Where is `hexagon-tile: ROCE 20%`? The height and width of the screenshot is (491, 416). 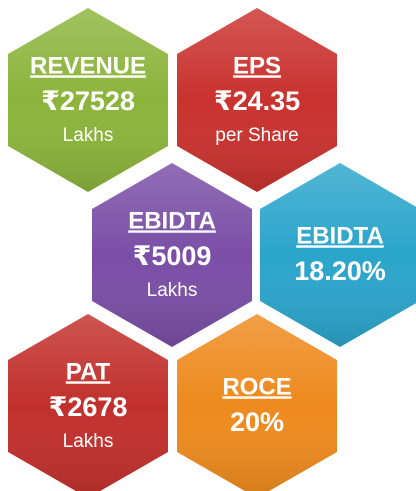 hexagon-tile: ROCE 20% is located at coordinates (257, 402).